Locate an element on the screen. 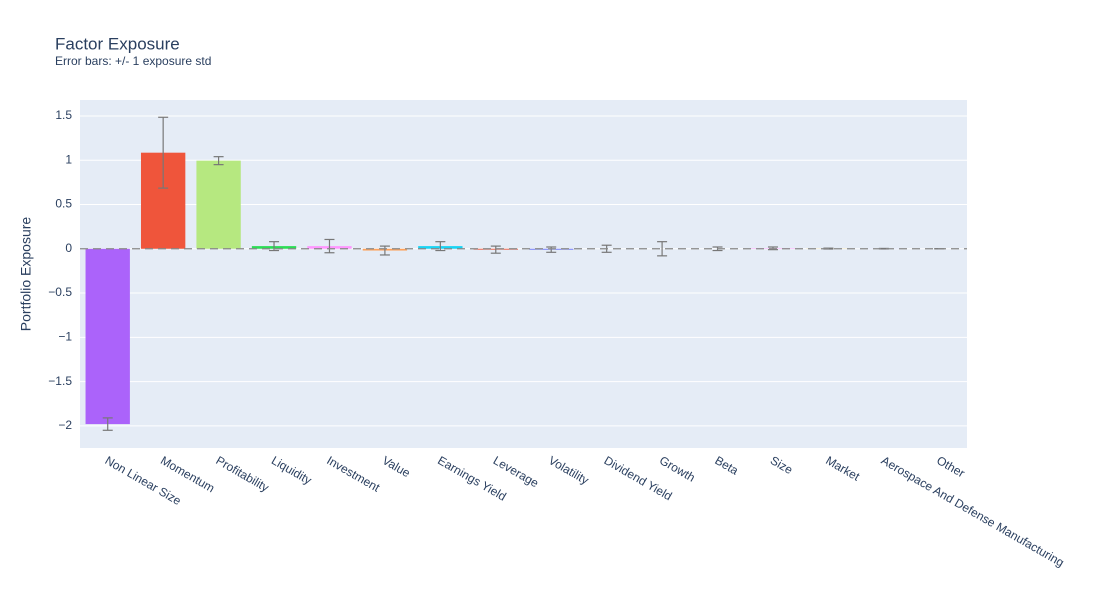 This screenshot has height=616, width=1100. x-tick-label: Other is located at coordinates (950, 466).